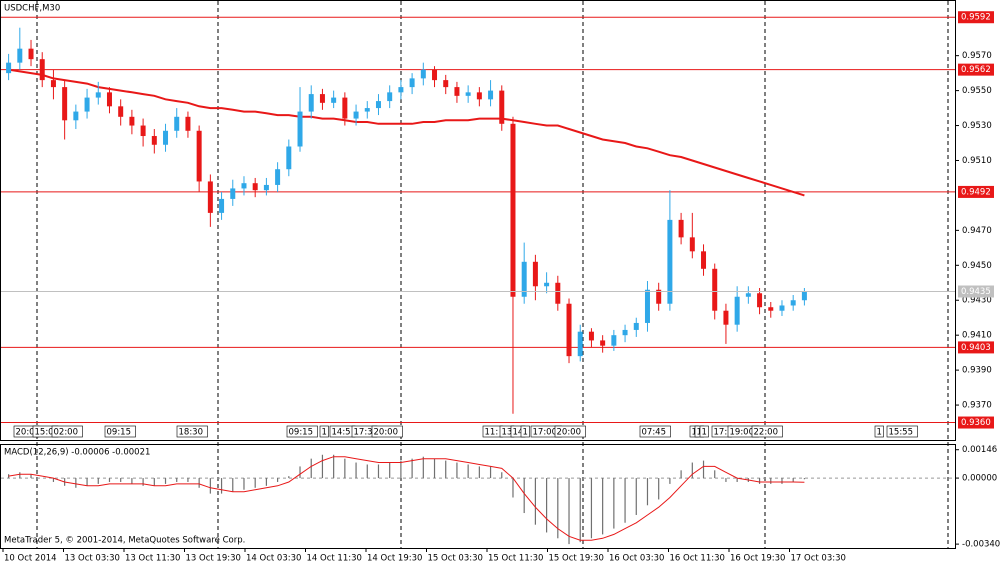 Image resolution: width=1000 pixels, height=567 pixels. What do you see at coordinates (44, 433) in the screenshot?
I see `event-label: 15:0` at bounding box center [44, 433].